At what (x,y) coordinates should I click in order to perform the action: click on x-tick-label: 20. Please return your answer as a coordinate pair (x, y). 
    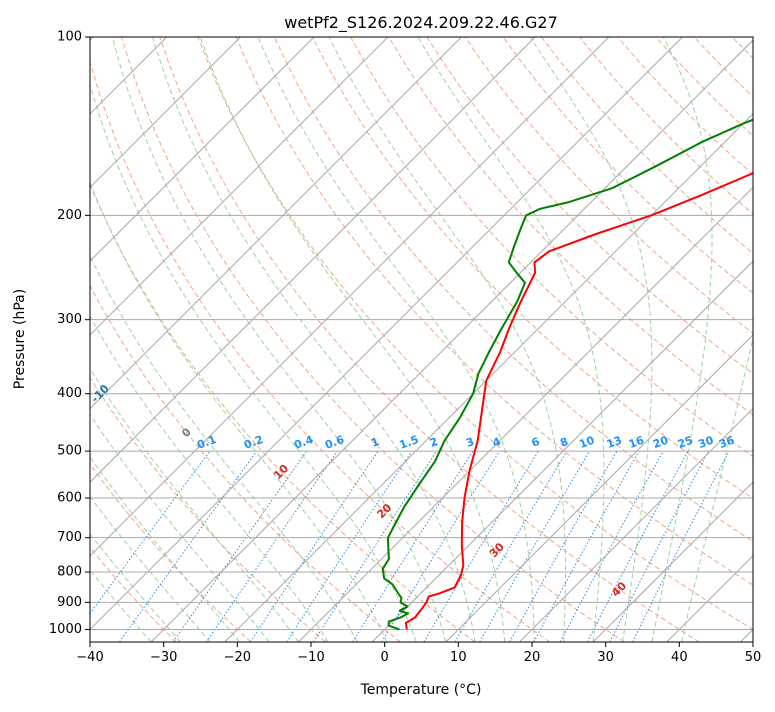
    Looking at the image, I should click on (532, 657).